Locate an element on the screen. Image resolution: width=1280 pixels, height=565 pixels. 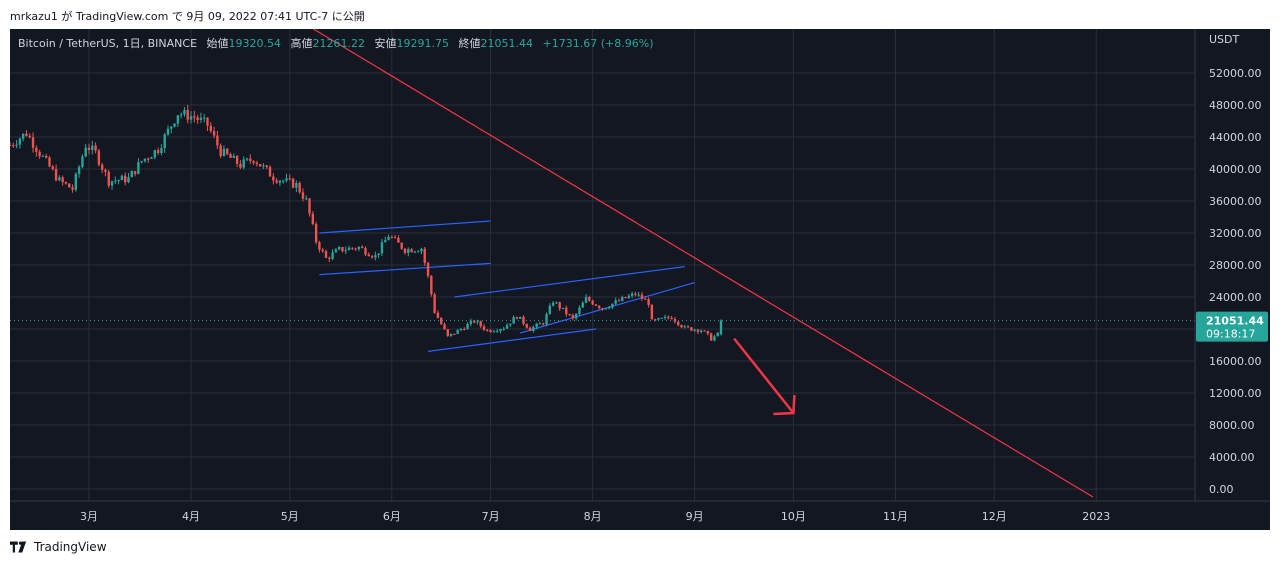
y-tick-label: 44000.00 is located at coordinates (1235, 137).